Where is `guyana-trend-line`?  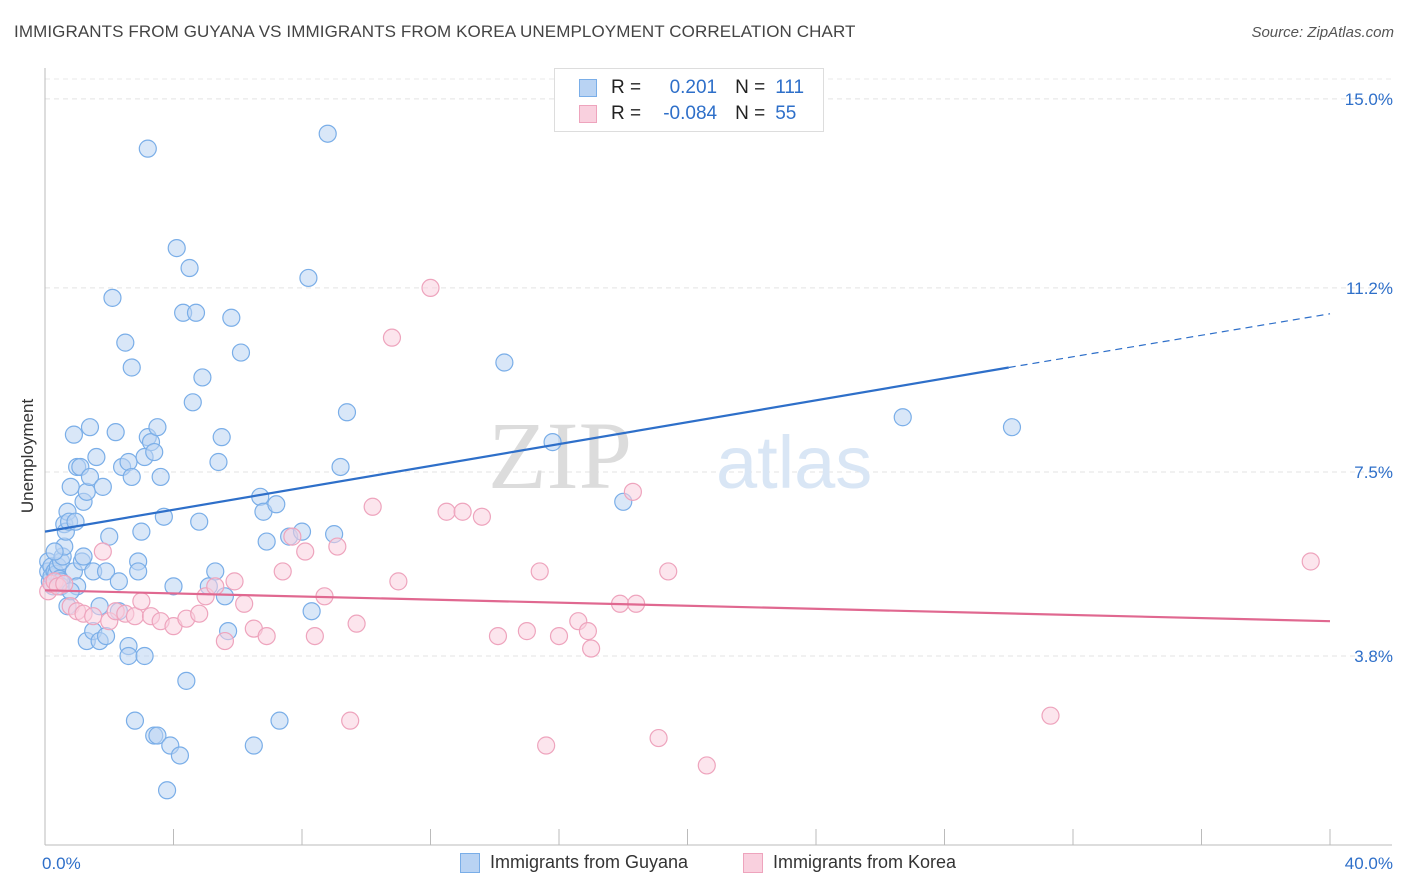
guyana-trend-line is located at coordinates (526, 449).